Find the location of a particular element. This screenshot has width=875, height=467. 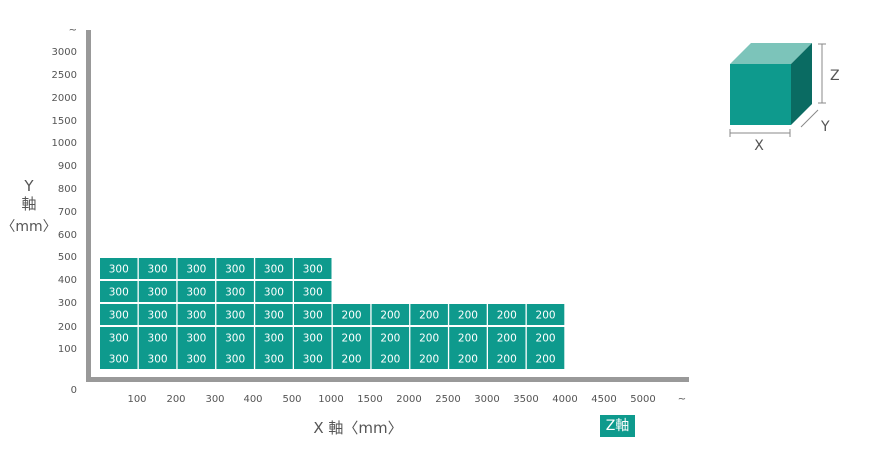

cube-top-face is located at coordinates (771, 53).